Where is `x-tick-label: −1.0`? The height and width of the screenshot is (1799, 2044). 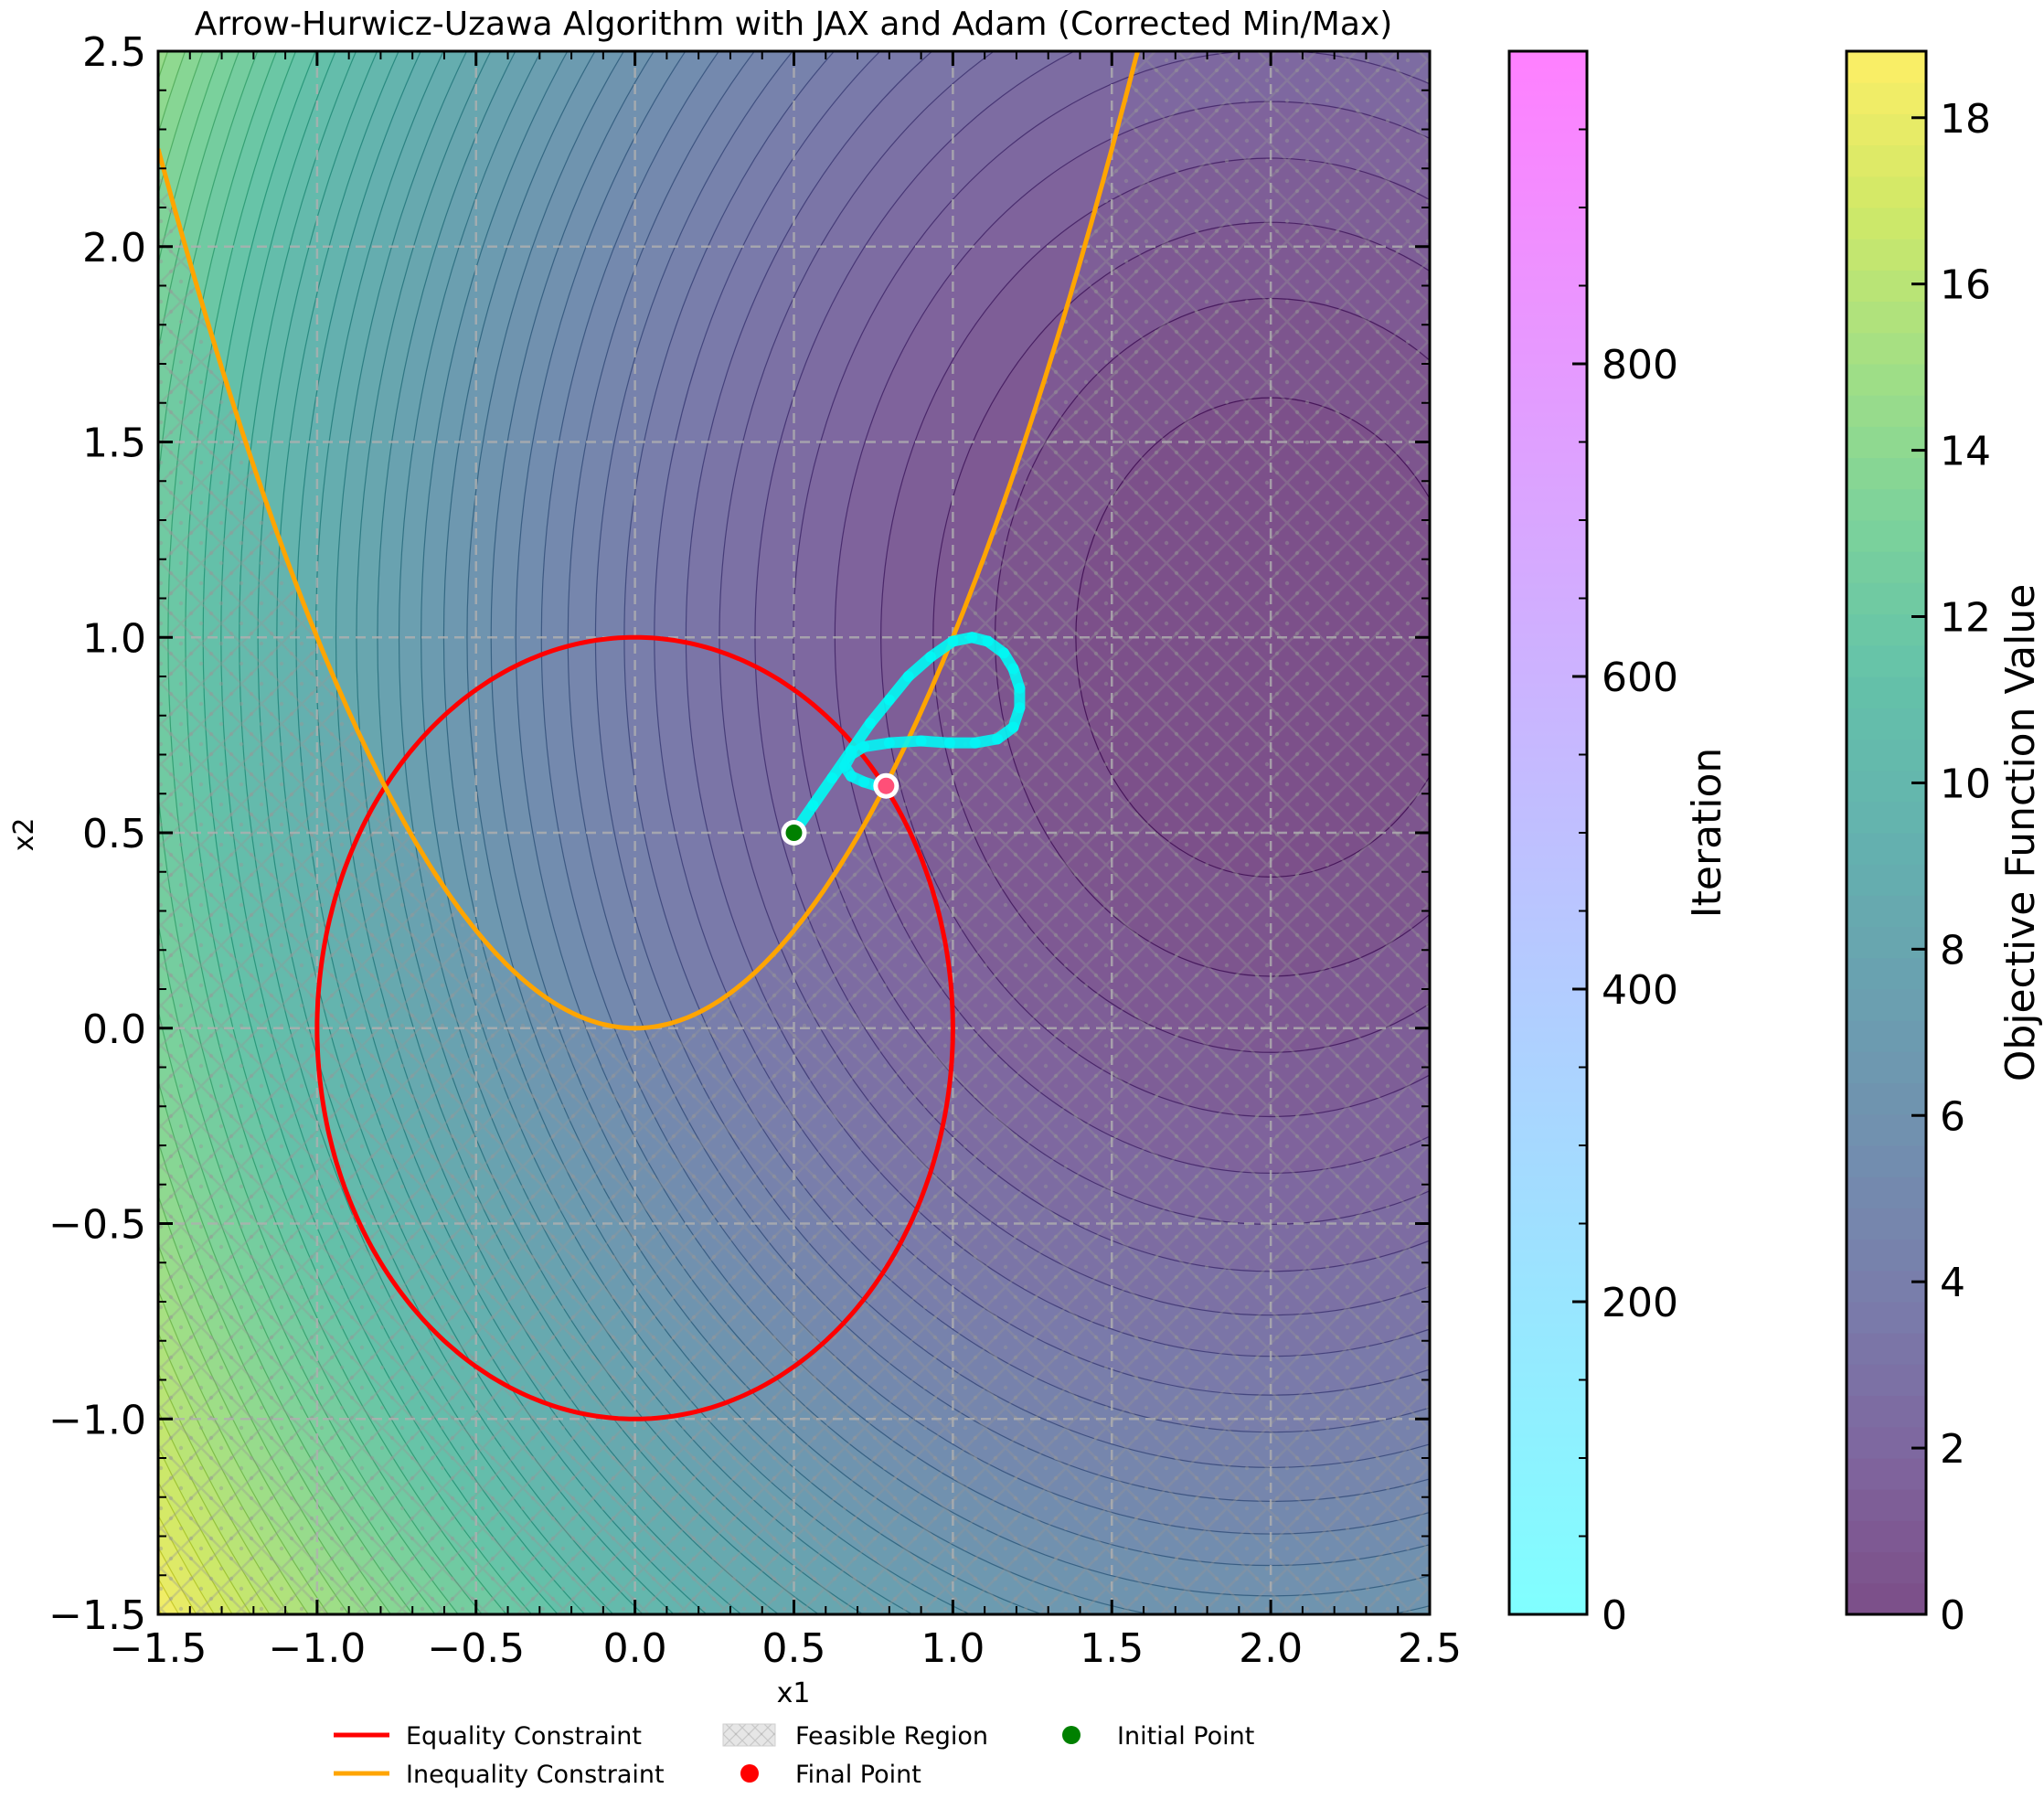 x-tick-label: −1.0 is located at coordinates (317, 1649).